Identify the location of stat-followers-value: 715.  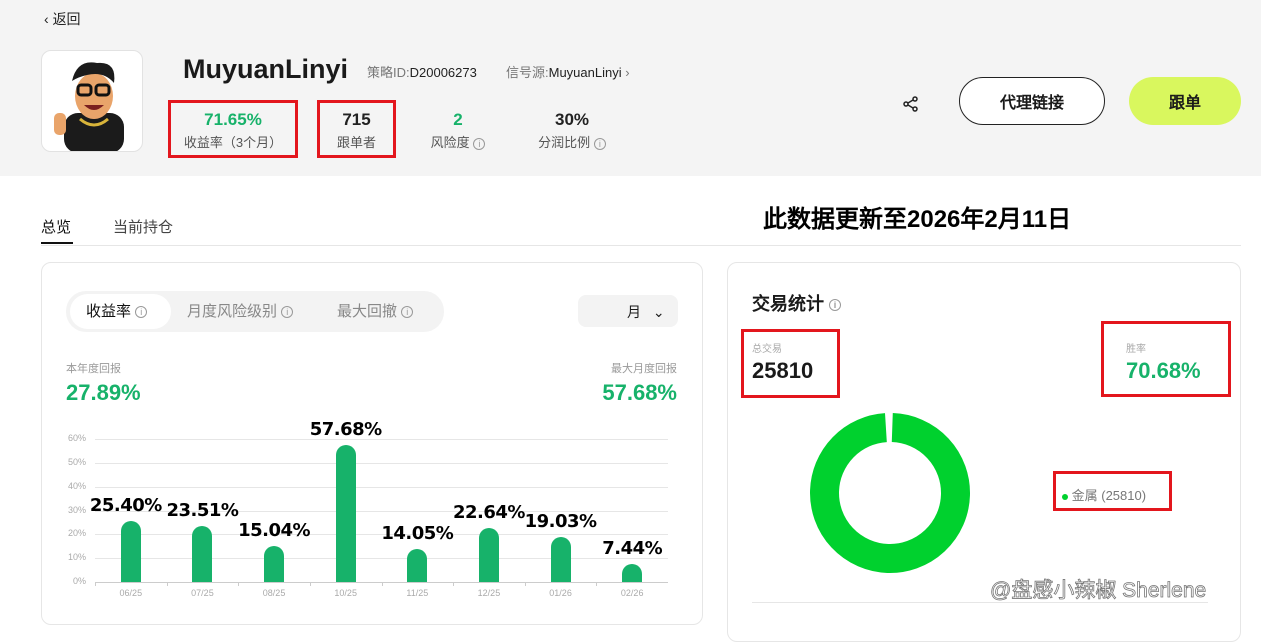
(356, 119).